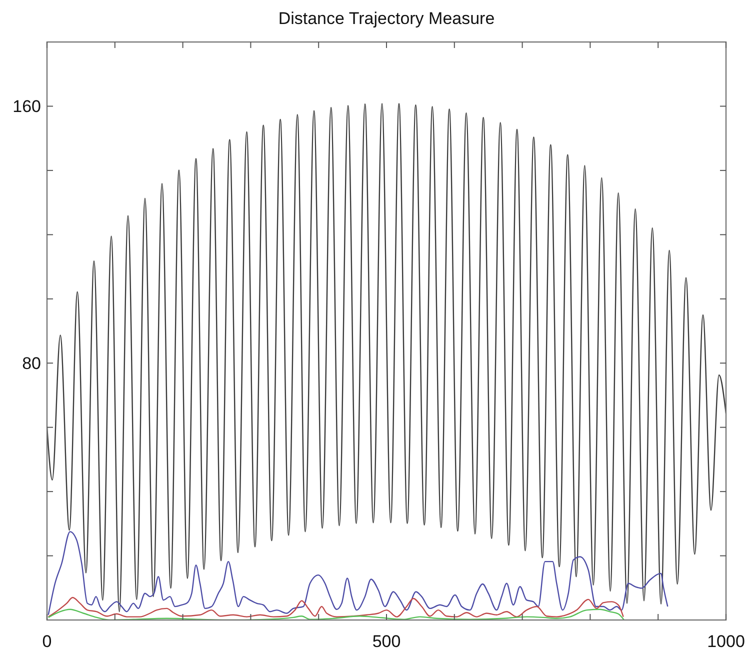  What do you see at coordinates (386, 18) in the screenshot?
I see `chart-title: Distance Trajectory Measure` at bounding box center [386, 18].